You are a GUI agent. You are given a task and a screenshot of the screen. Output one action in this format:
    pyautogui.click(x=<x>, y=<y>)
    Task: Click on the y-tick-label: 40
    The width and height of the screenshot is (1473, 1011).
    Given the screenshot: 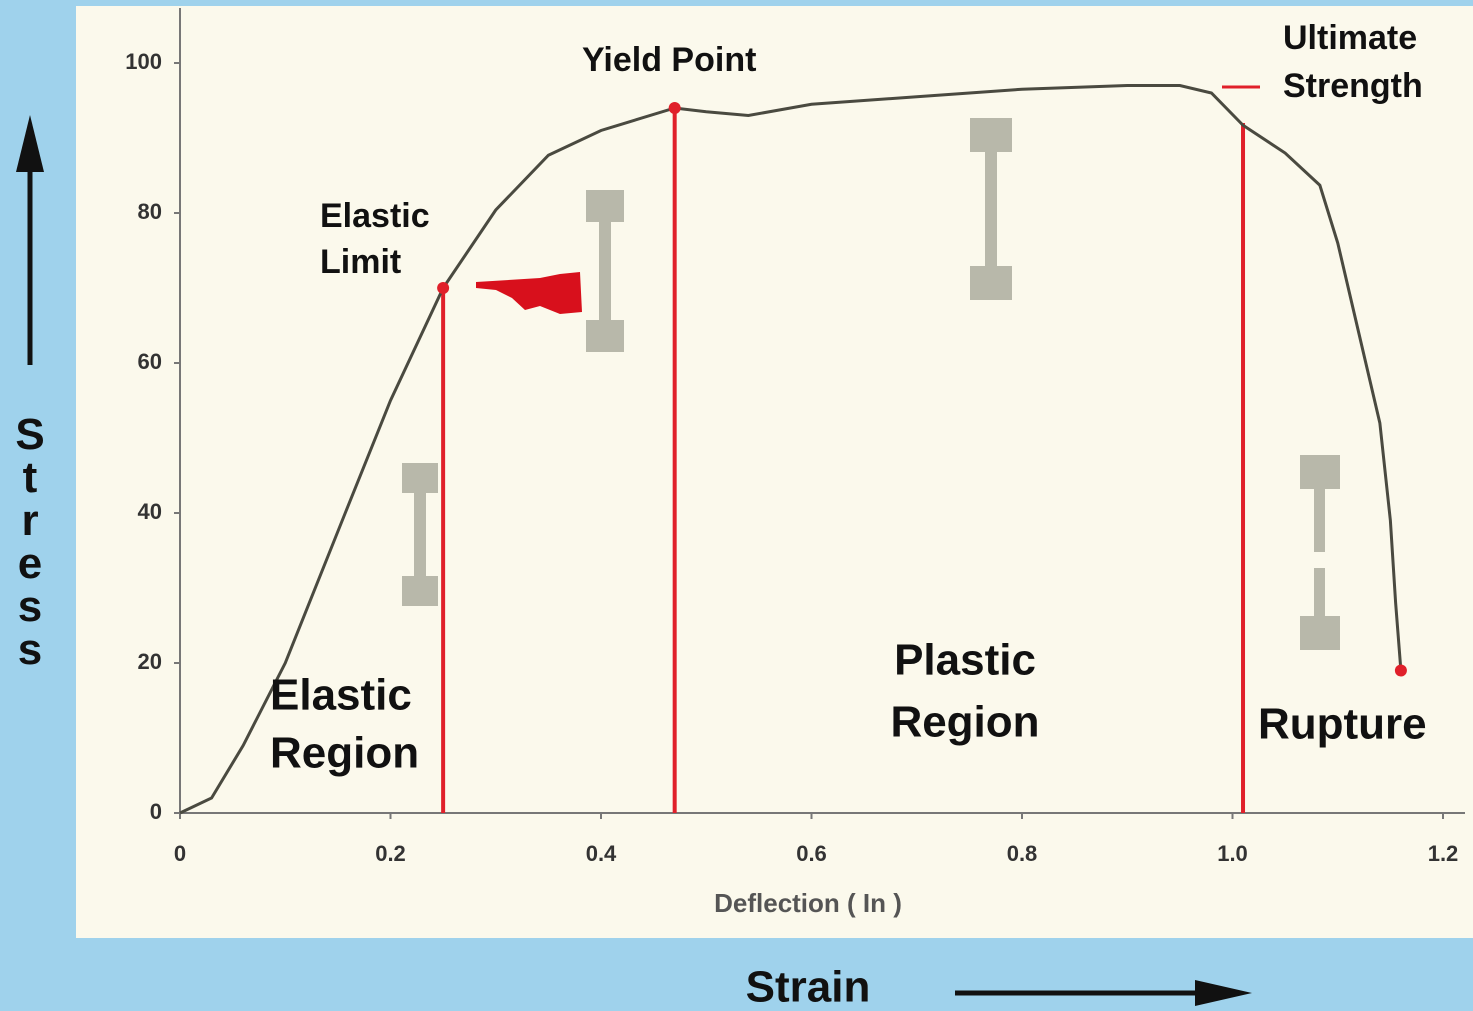 What is the action you would take?
    pyautogui.click(x=150, y=511)
    